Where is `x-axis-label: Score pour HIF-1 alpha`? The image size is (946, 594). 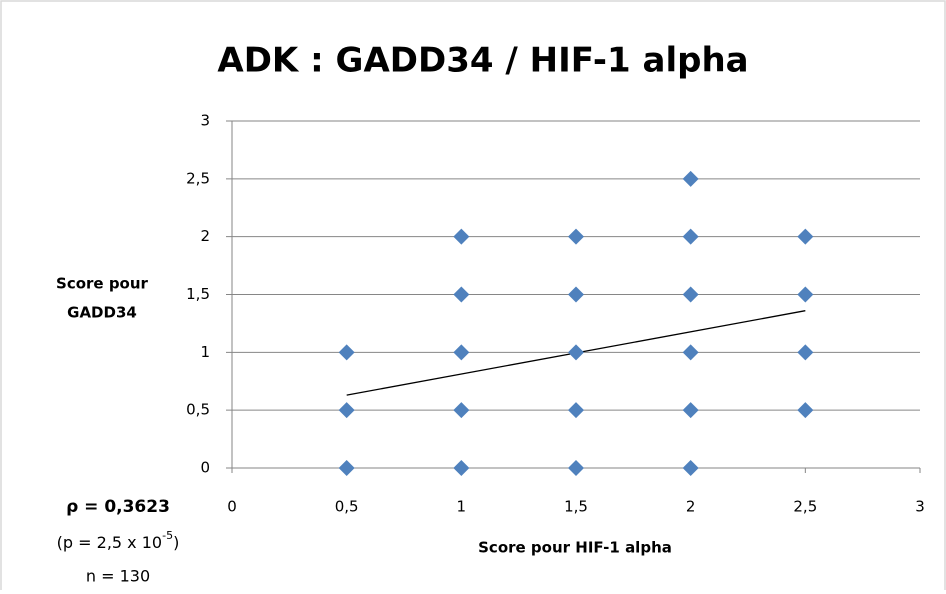 x-axis-label: Score pour HIF-1 alpha is located at coordinates (575, 548).